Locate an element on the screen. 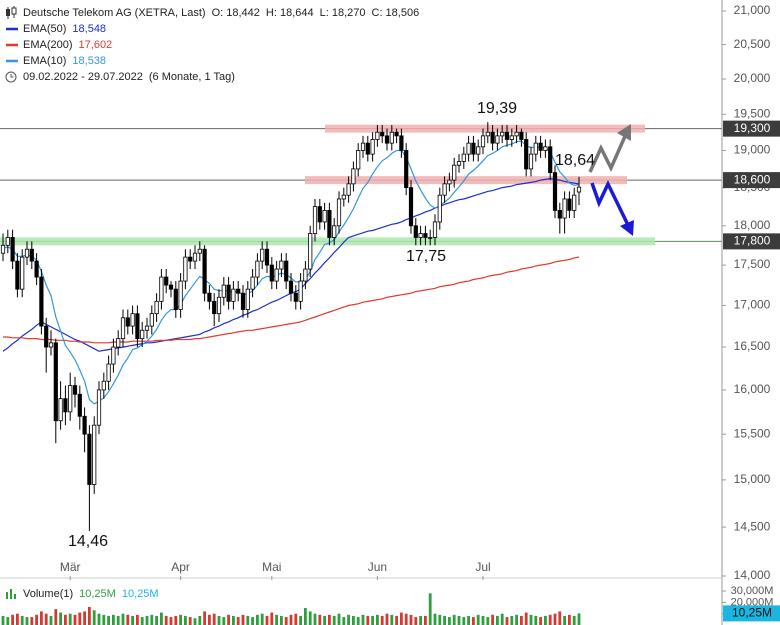 This screenshot has width=780, height=625. candle-icon is located at coordinates (11, 12).